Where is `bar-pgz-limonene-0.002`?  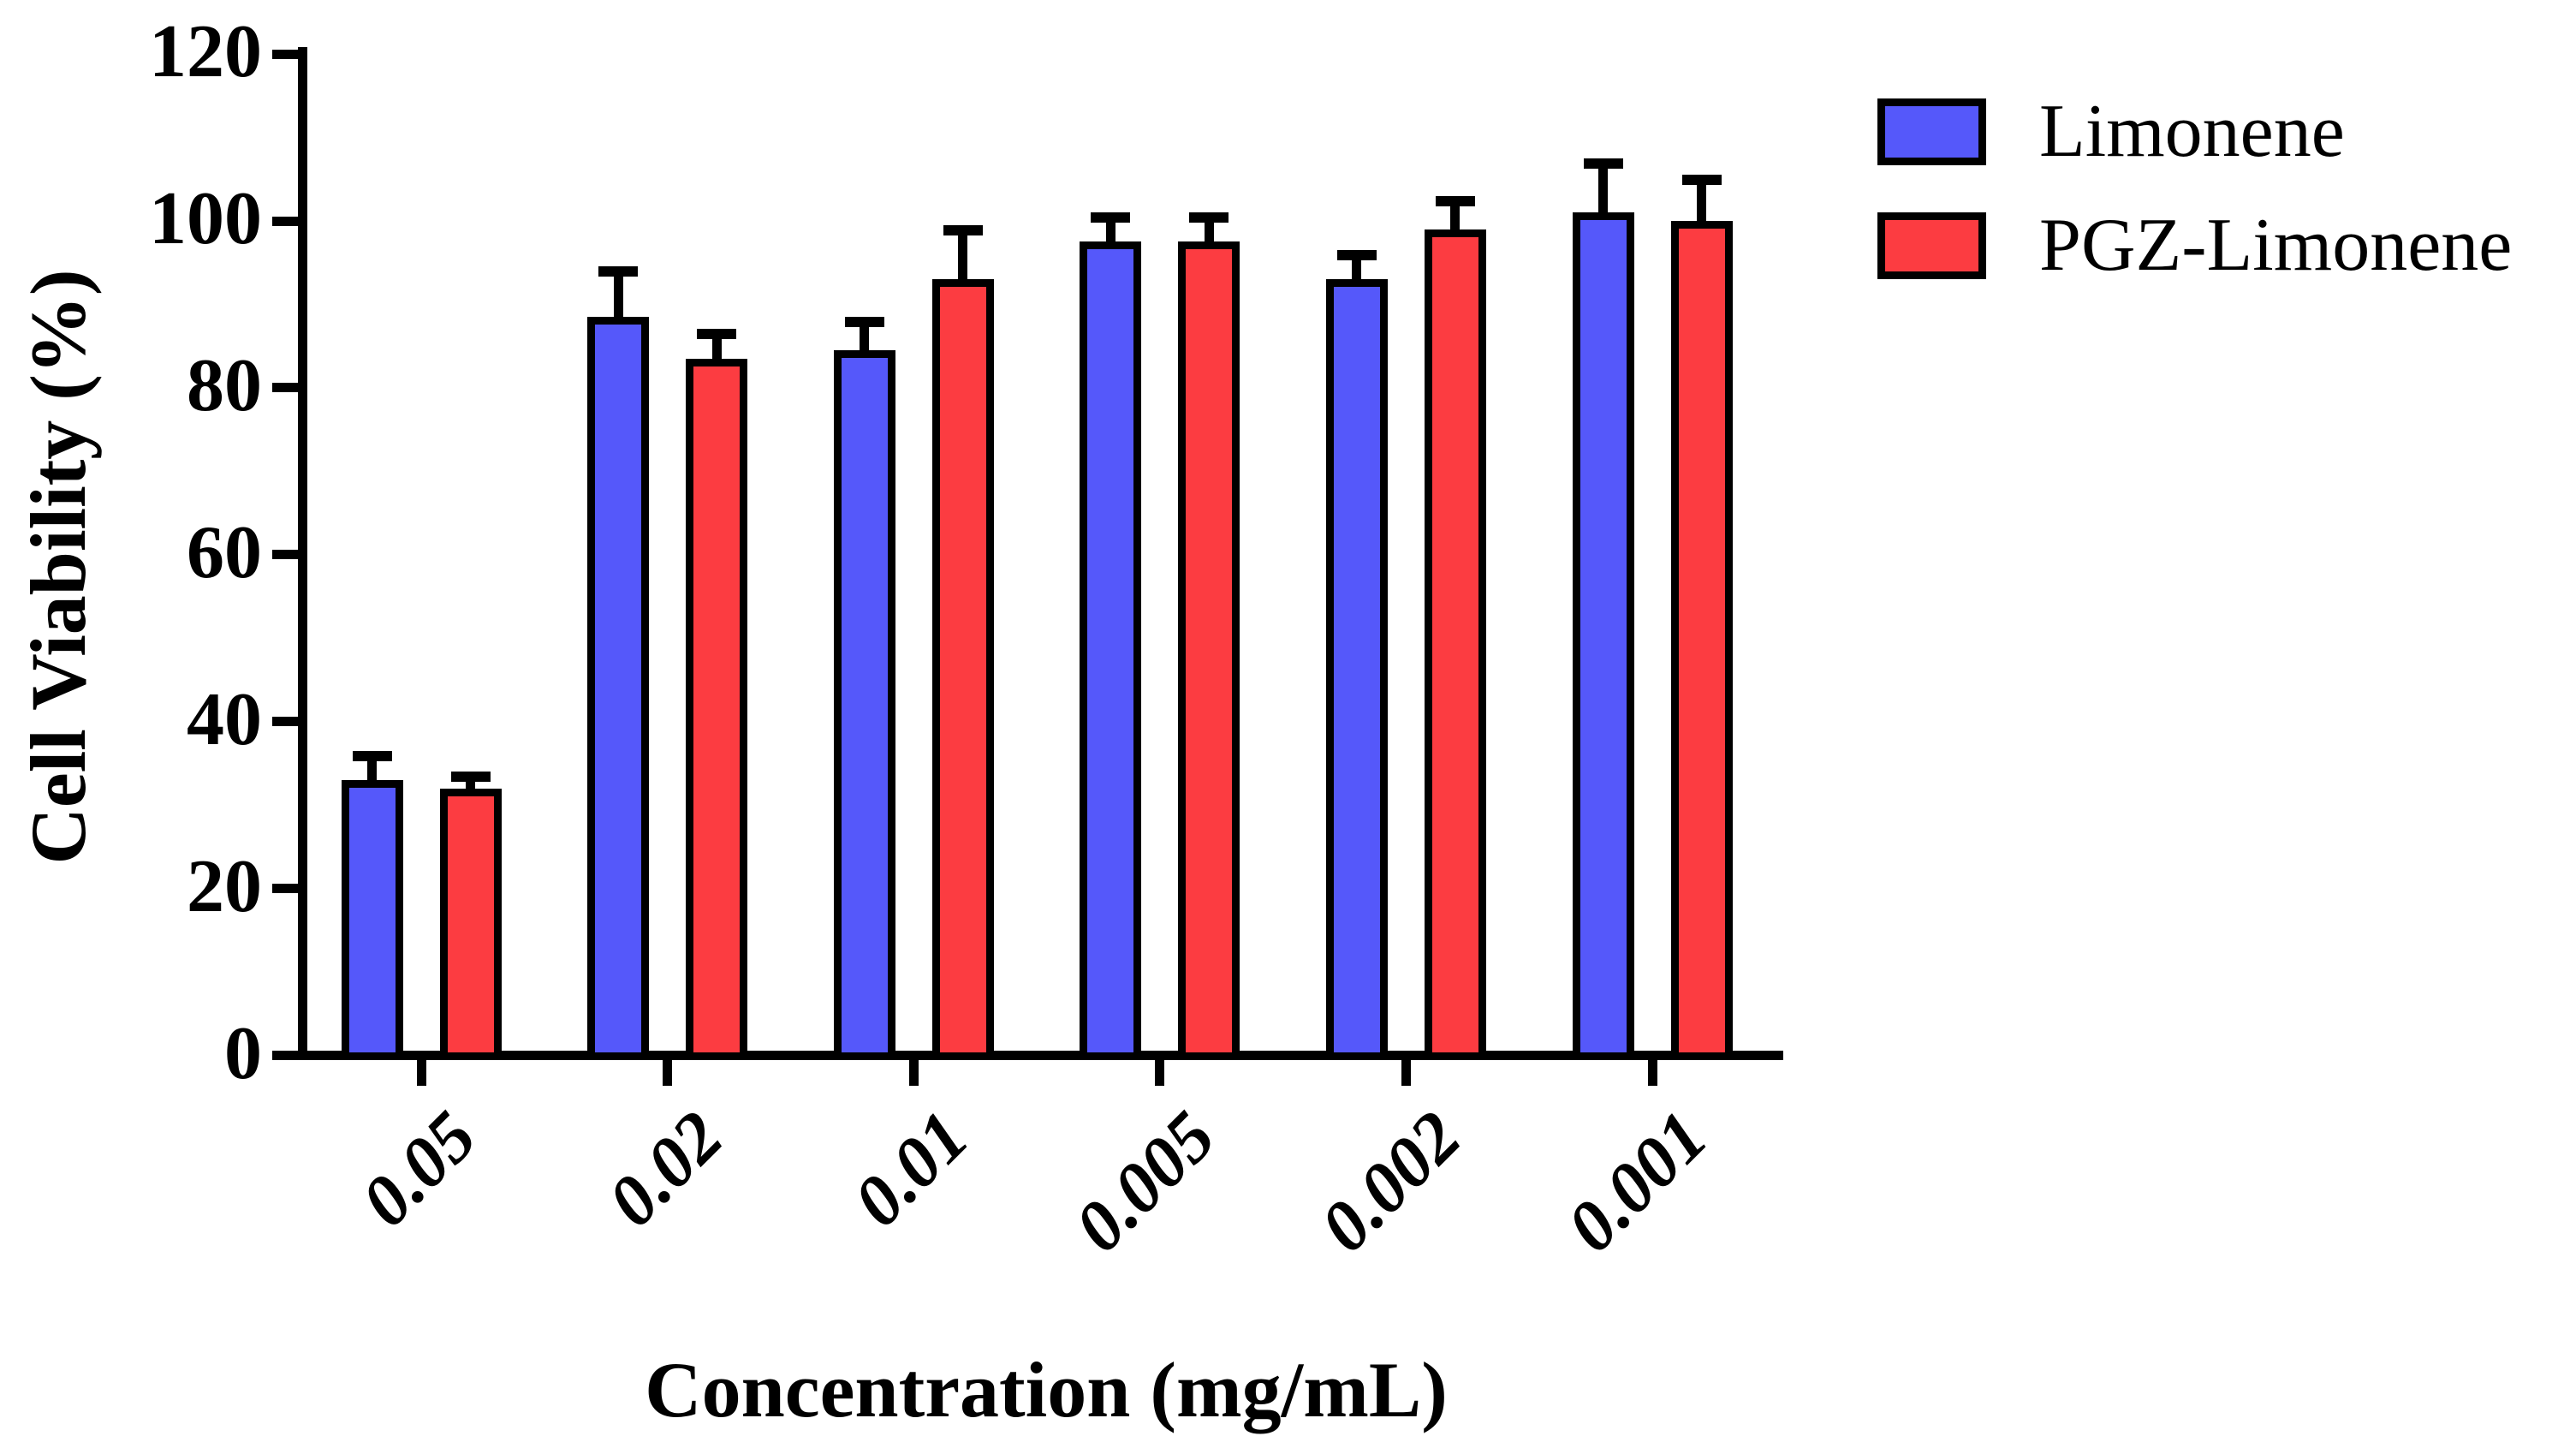 bar-pgz-limonene-0.002 is located at coordinates (1455, 644).